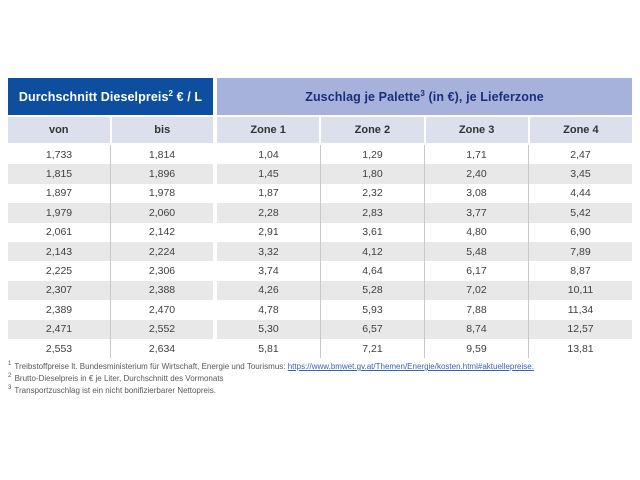 This screenshot has width=640, height=480. What do you see at coordinates (372, 310) in the screenshot?
I see `table-cell: 5,93` at bounding box center [372, 310].